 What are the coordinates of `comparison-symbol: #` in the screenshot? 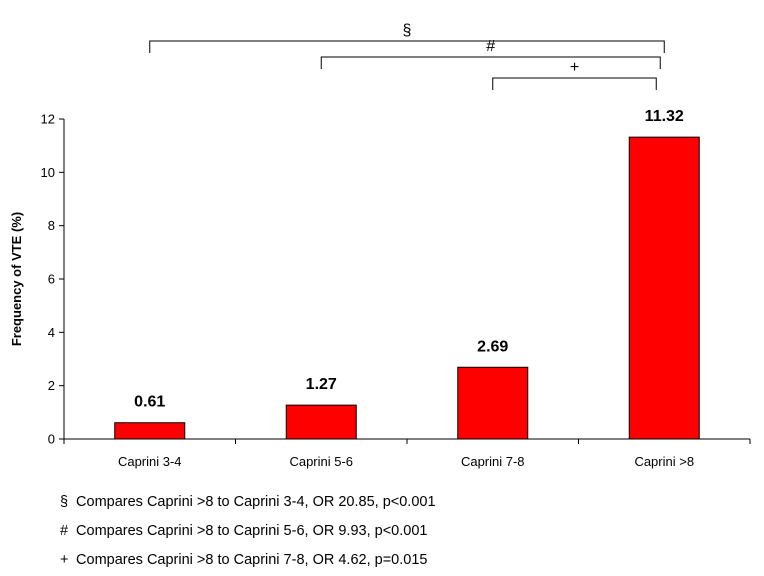 It's located at (490, 46).